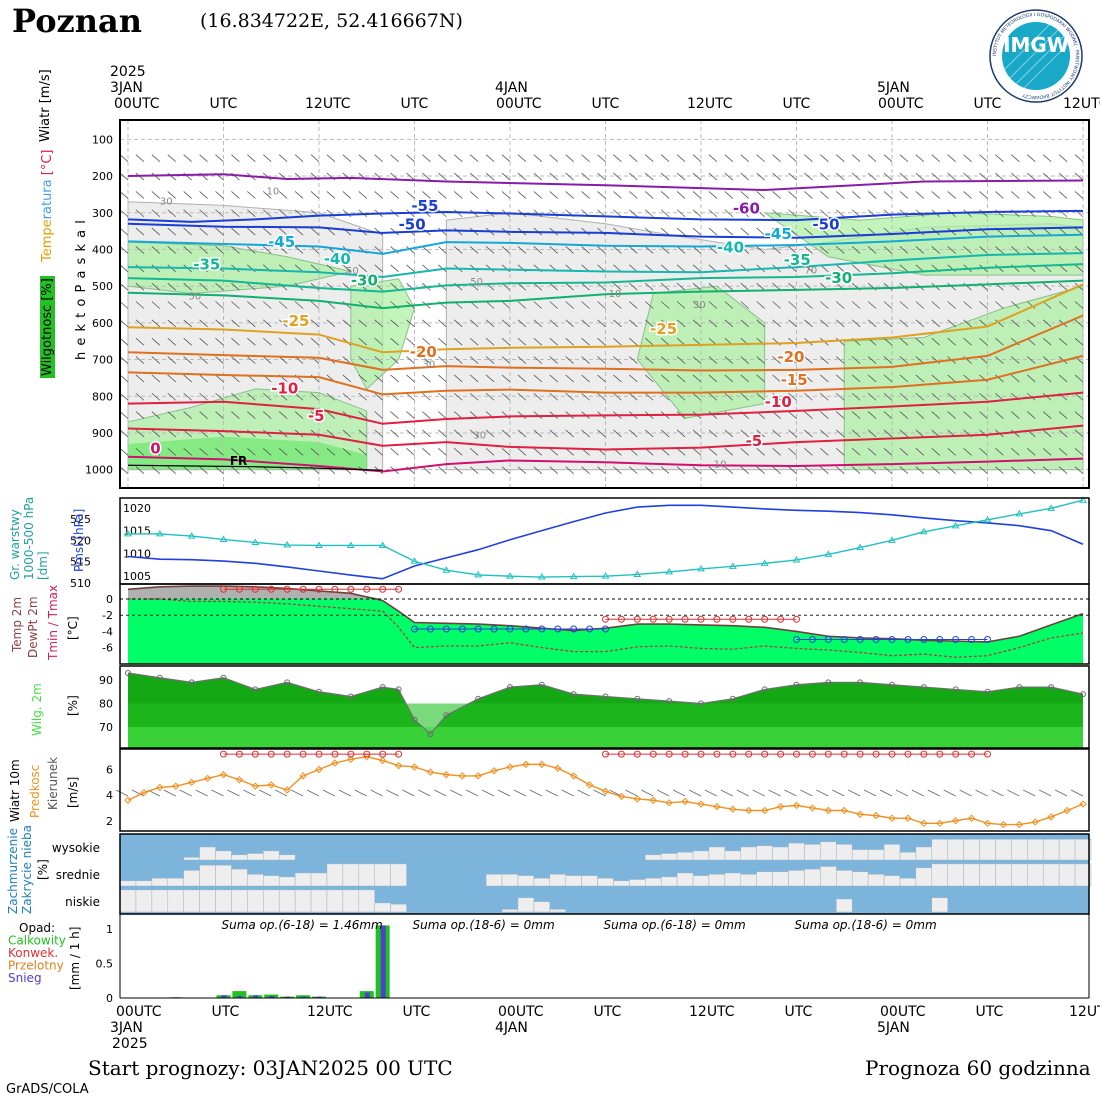  I want to click on pmsl-tick-label: 1020, so click(137, 508).